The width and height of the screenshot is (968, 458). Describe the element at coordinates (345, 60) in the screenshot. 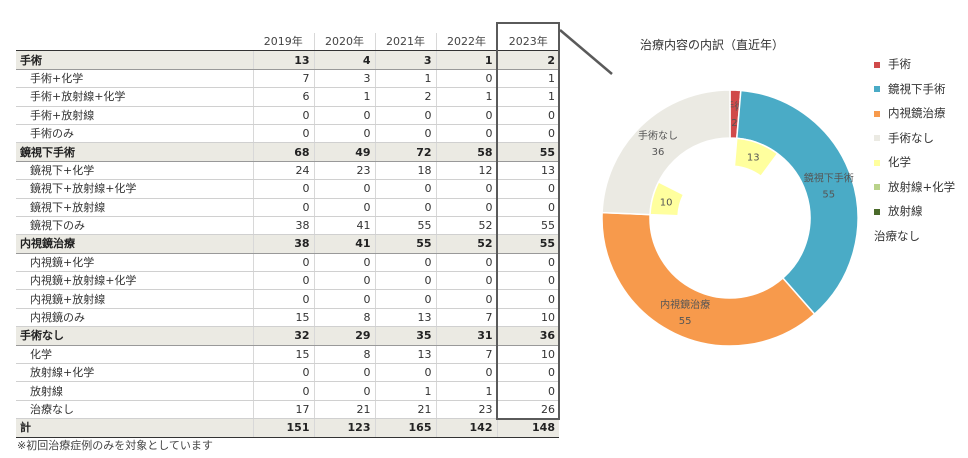

I see `cell-value: 4` at that location.